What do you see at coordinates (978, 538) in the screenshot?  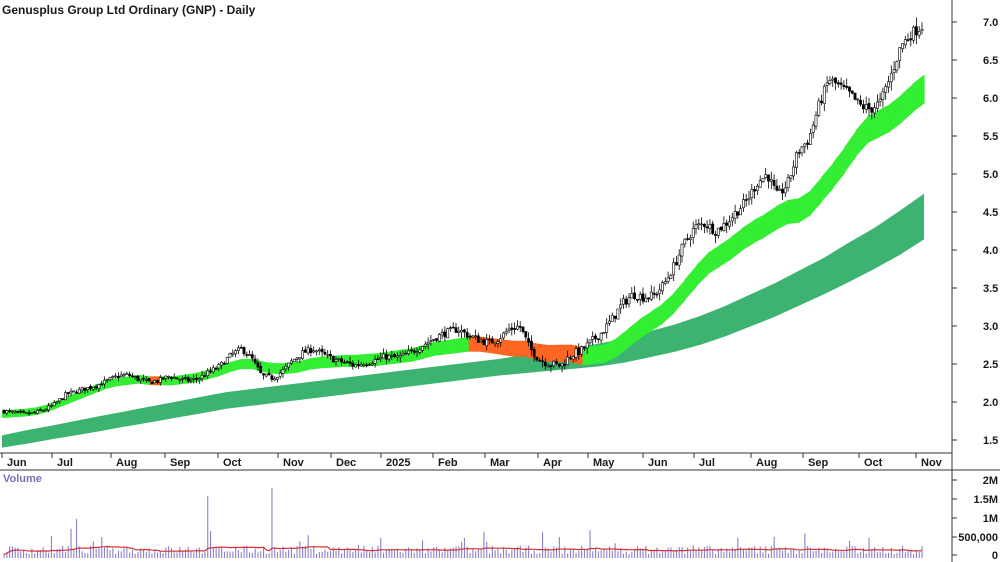 I see `volume-tick-label: 500,000` at bounding box center [978, 538].